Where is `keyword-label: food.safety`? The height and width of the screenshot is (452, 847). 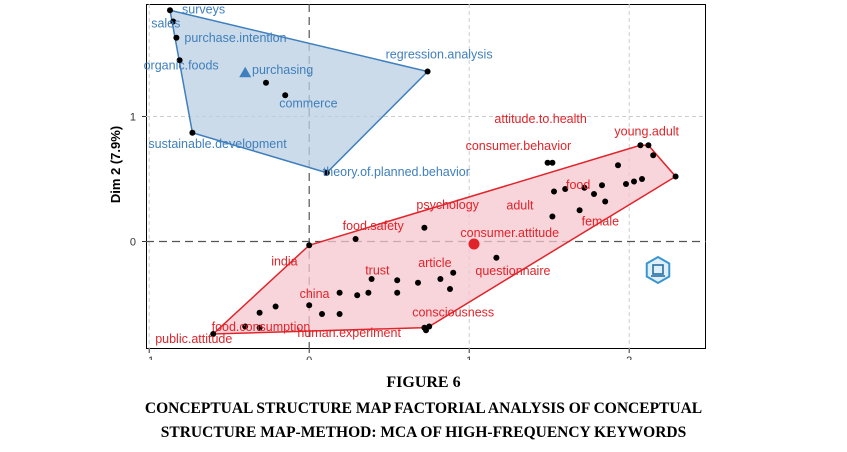 keyword-label: food.safety is located at coordinates (374, 226).